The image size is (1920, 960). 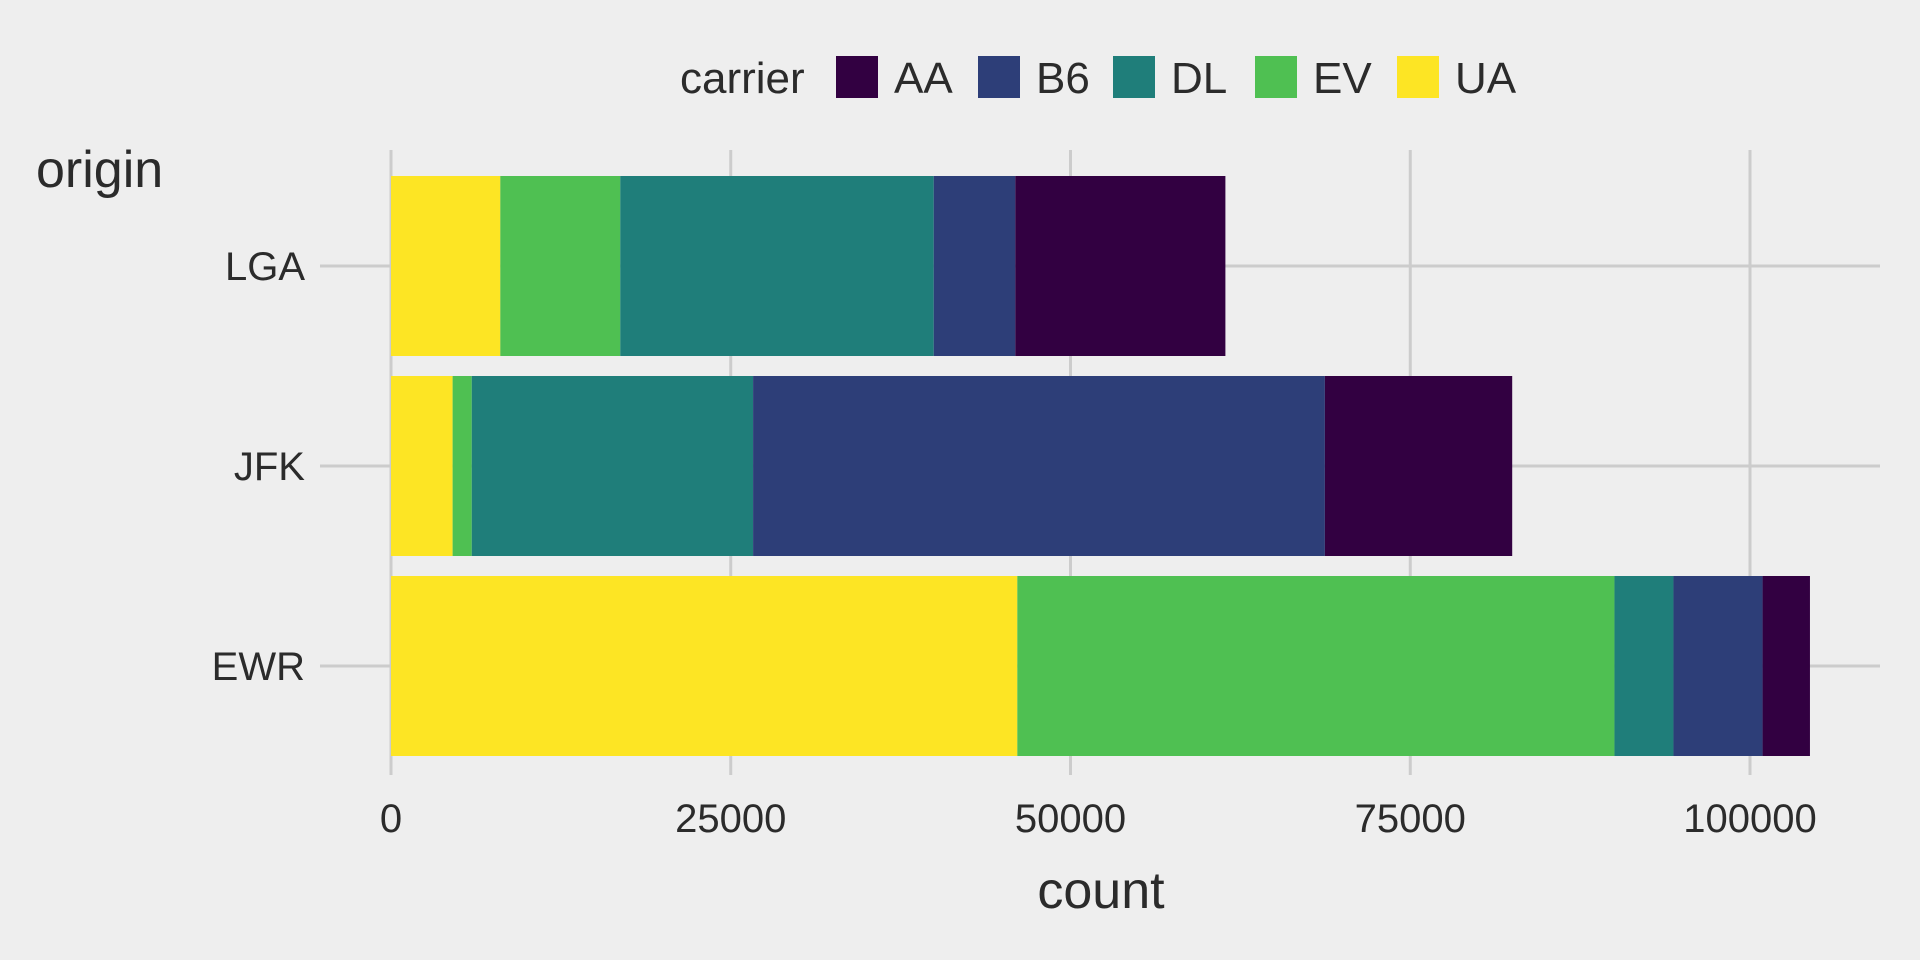 I want to click on bar-segment-lga-ua, so click(x=446, y=266).